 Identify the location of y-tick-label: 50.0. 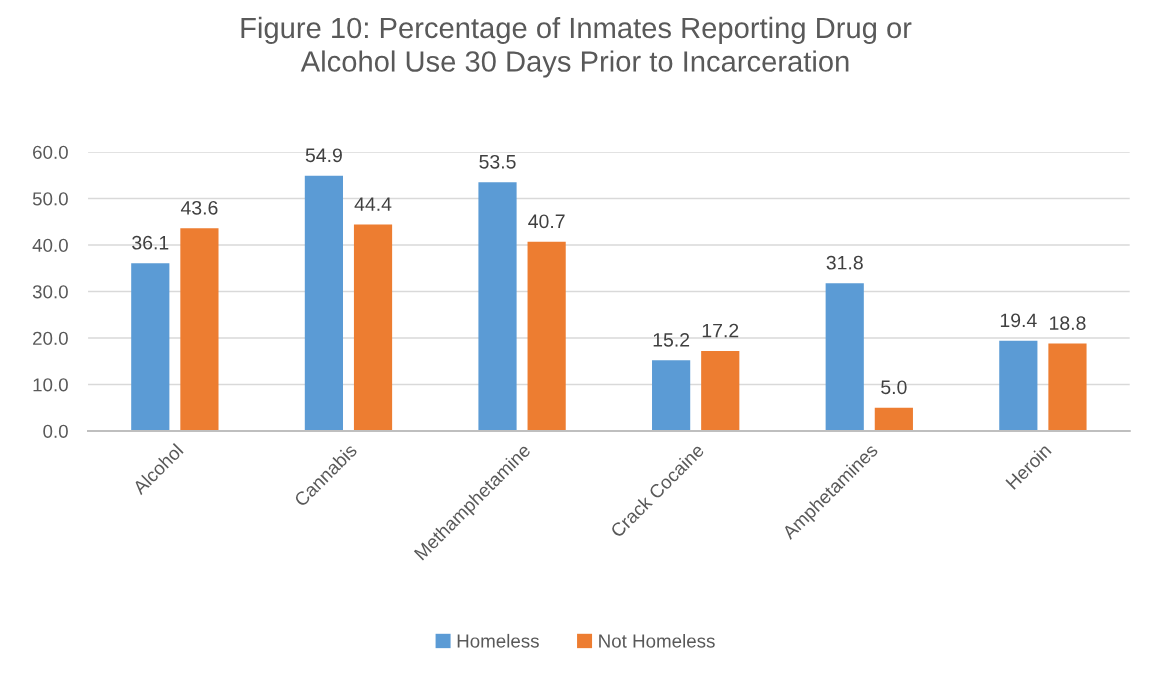
(50, 199).